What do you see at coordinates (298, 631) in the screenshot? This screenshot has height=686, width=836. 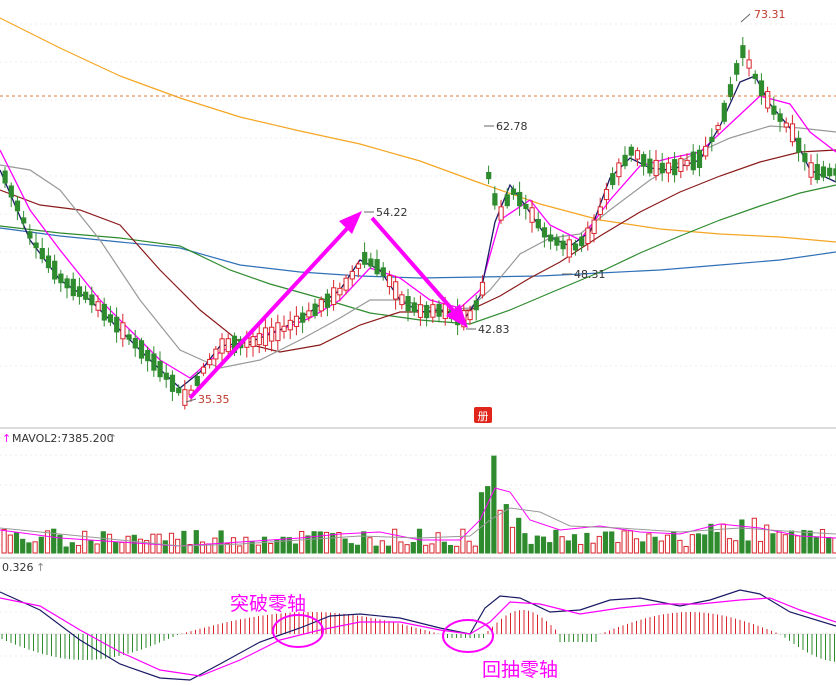 I see `breakout-circle` at bounding box center [298, 631].